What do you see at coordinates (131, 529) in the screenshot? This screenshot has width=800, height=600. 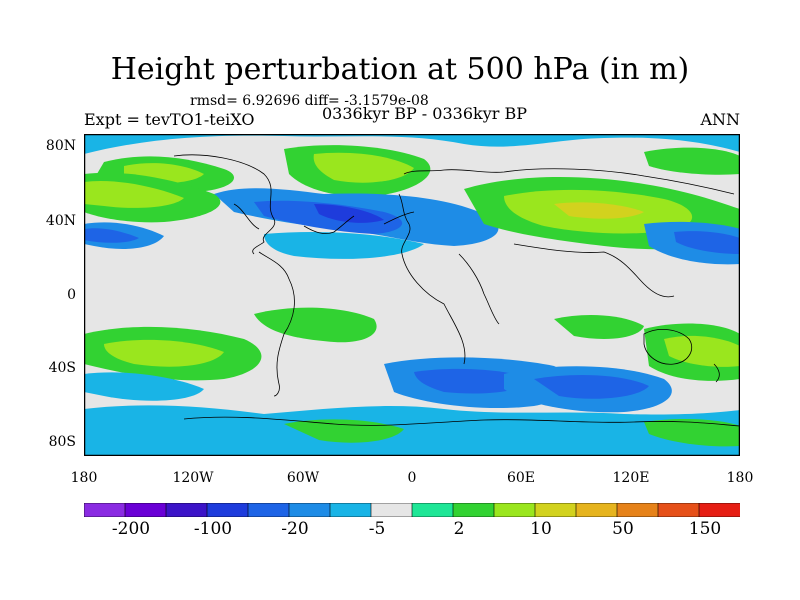 I see `colorbar-label: -200` at bounding box center [131, 529].